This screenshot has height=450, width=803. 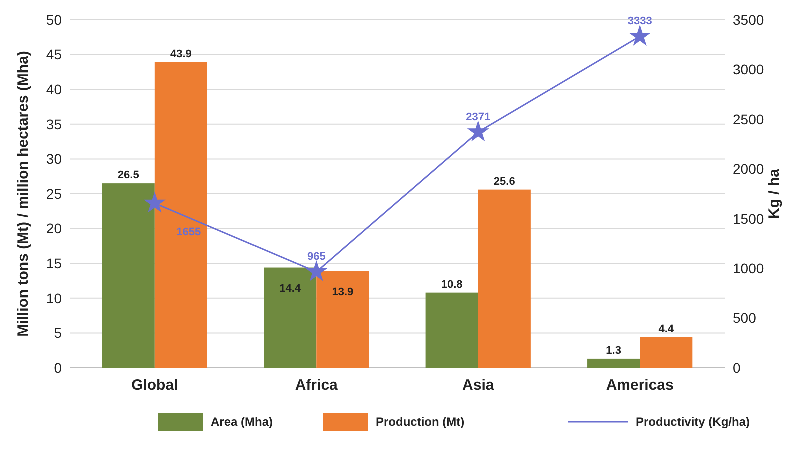 I want to click on legend-label: Productivity (Kg/ha), so click(x=693, y=422).